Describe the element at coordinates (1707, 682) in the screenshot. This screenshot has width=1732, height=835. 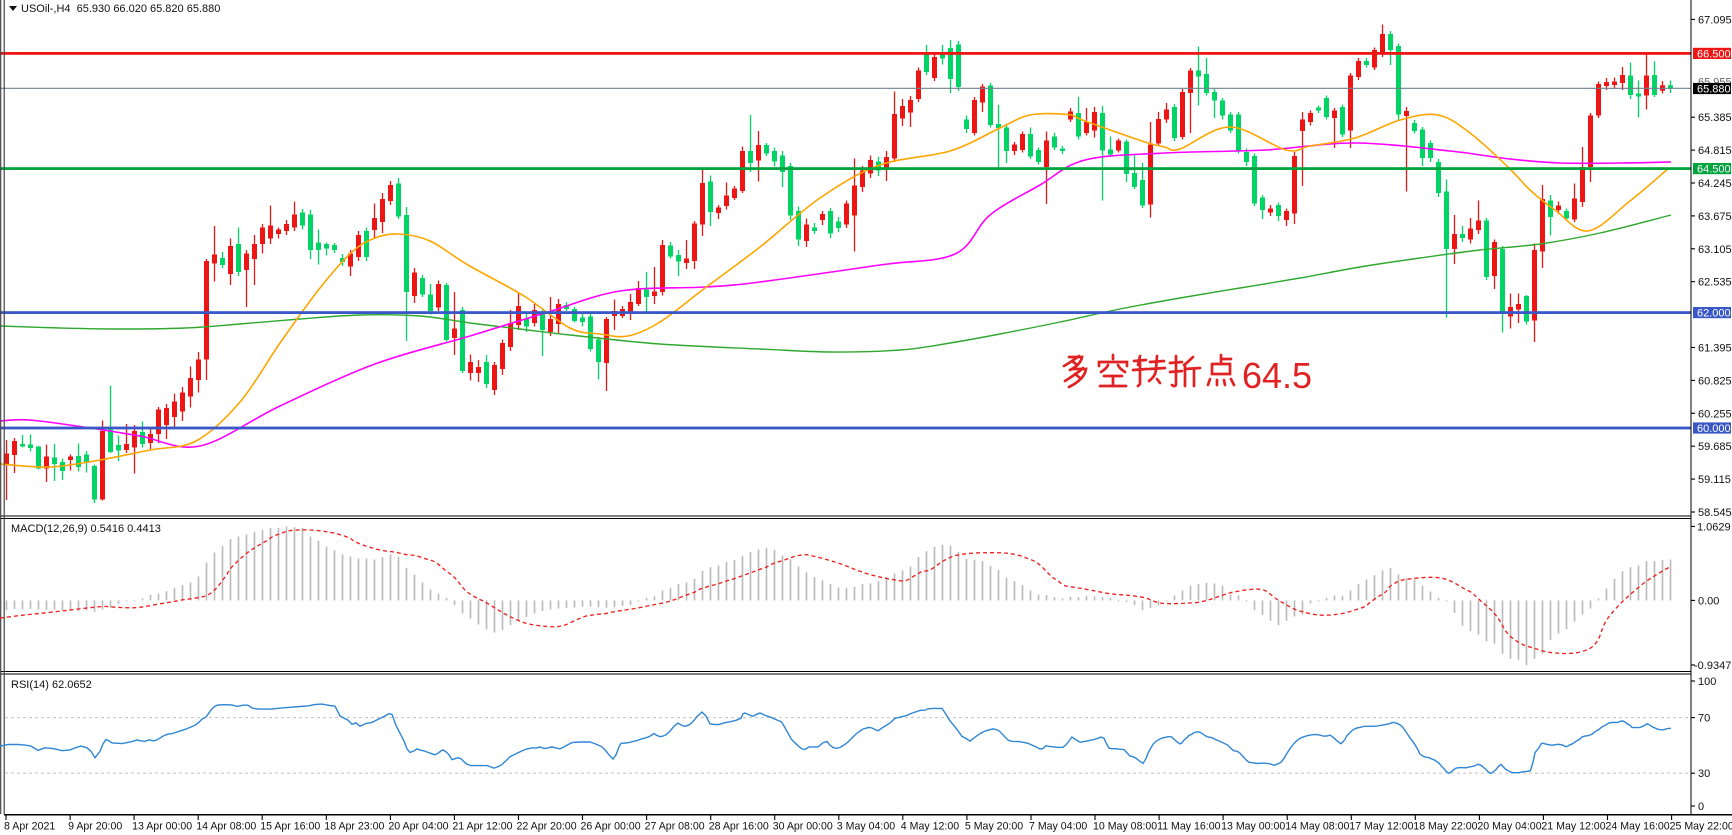
I see `svg-text: 100` at that location.